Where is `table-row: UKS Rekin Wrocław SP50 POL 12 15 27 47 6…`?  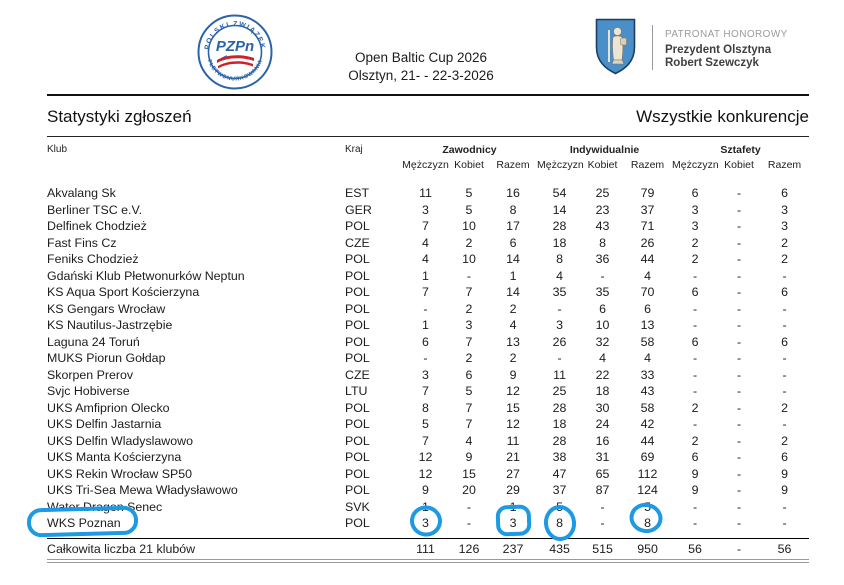
table-row: UKS Rekin Wrocław SP50 POL 12 15 27 47 6… is located at coordinates (428, 474).